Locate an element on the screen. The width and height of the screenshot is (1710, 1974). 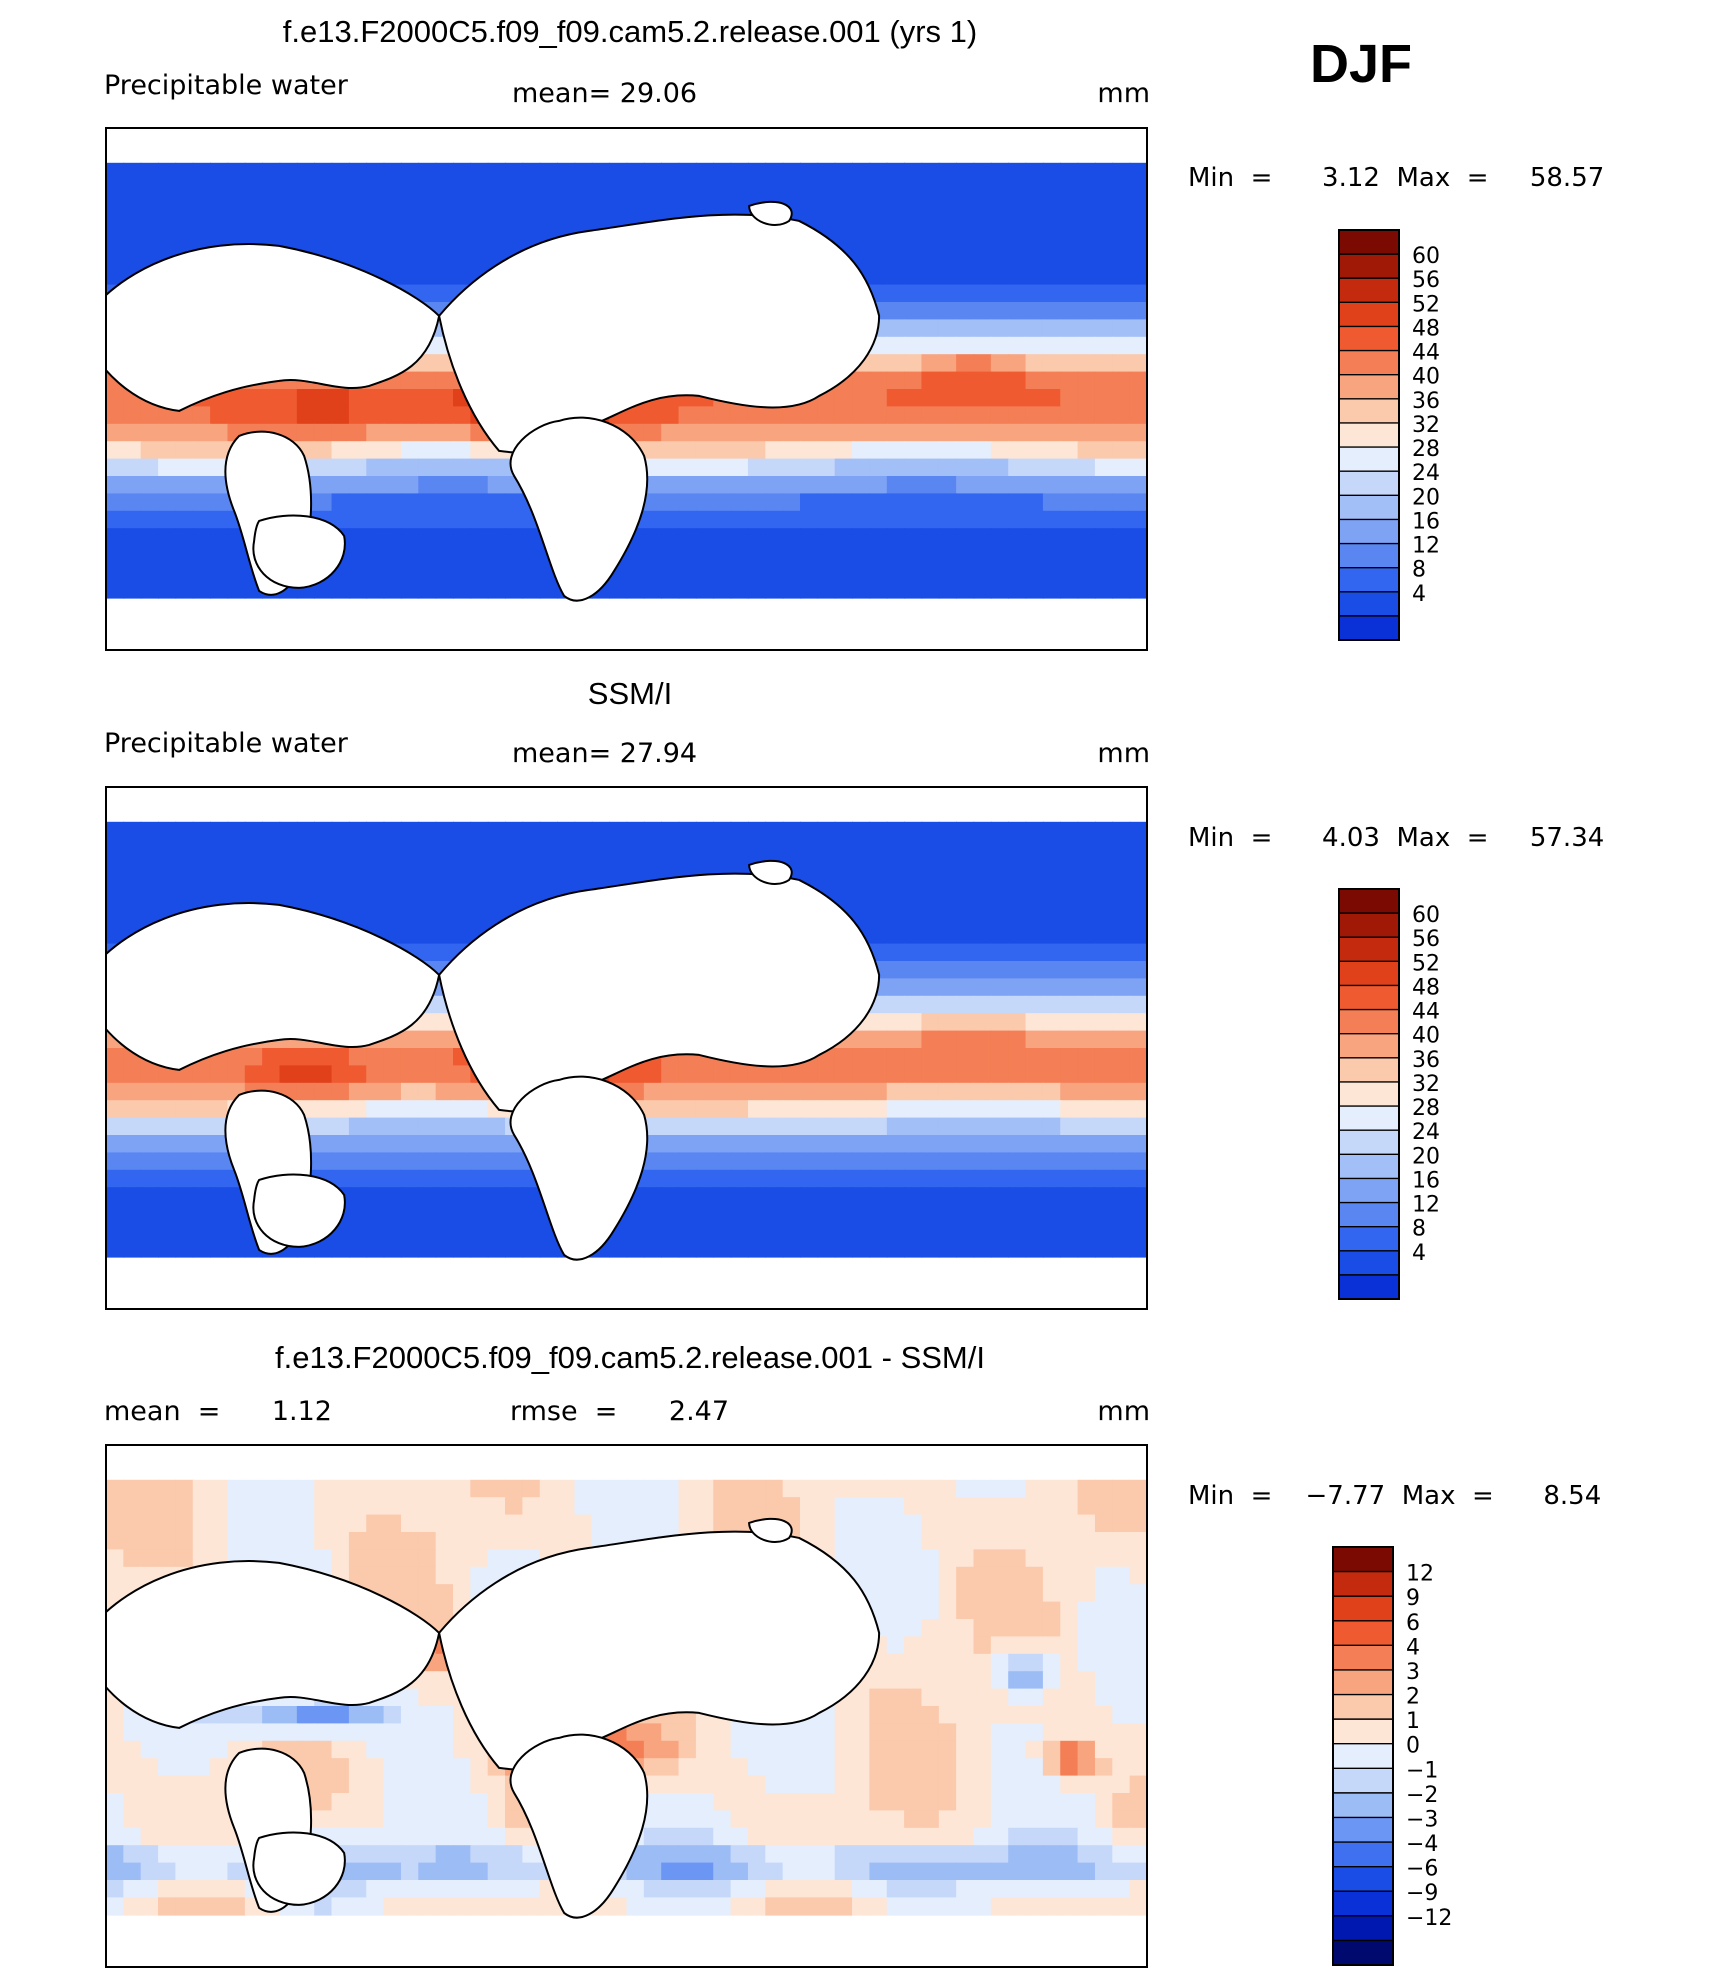
colorbar-swatch is located at coordinates (1369, 1167).